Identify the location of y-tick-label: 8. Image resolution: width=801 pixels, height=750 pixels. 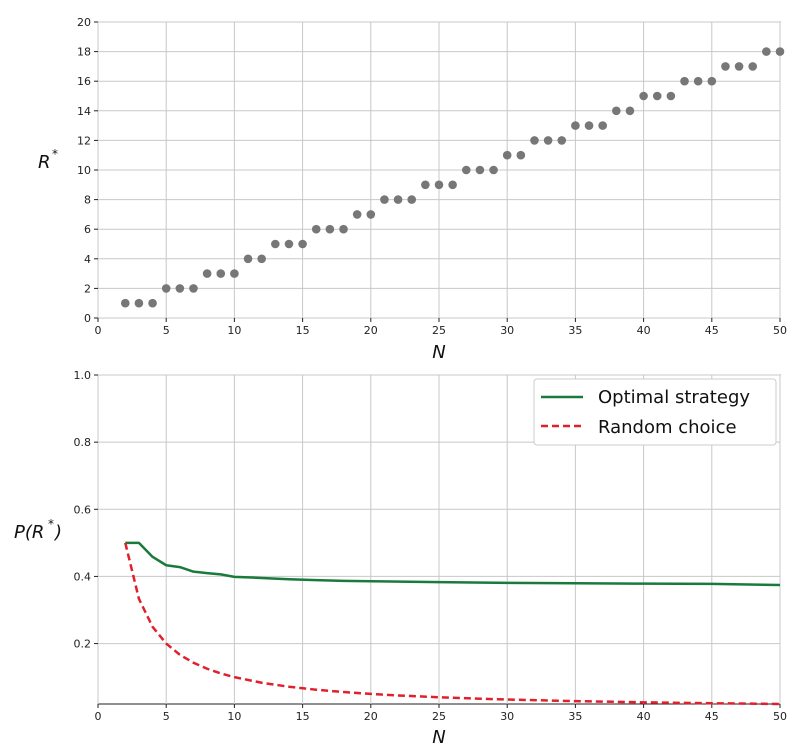
(87, 200).